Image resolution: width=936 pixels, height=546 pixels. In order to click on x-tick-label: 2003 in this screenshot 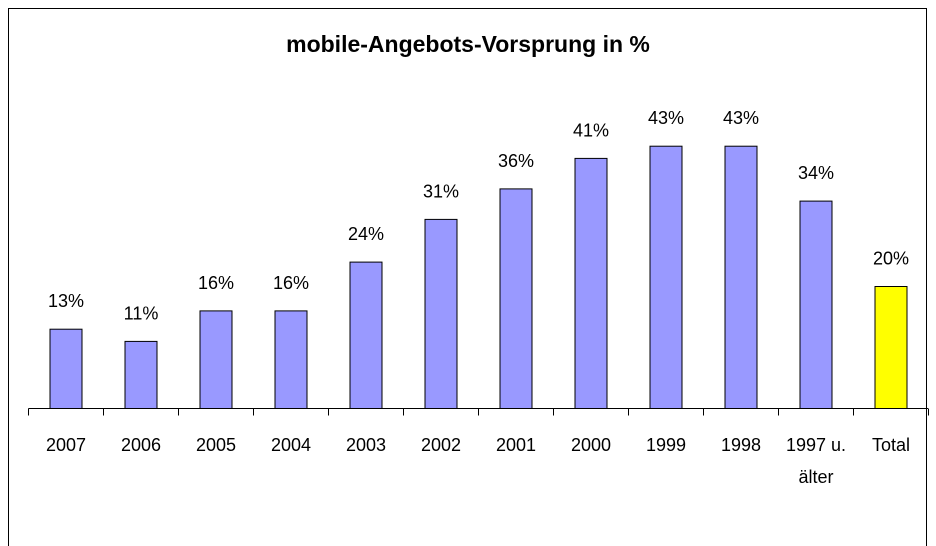, I will do `click(366, 445)`.